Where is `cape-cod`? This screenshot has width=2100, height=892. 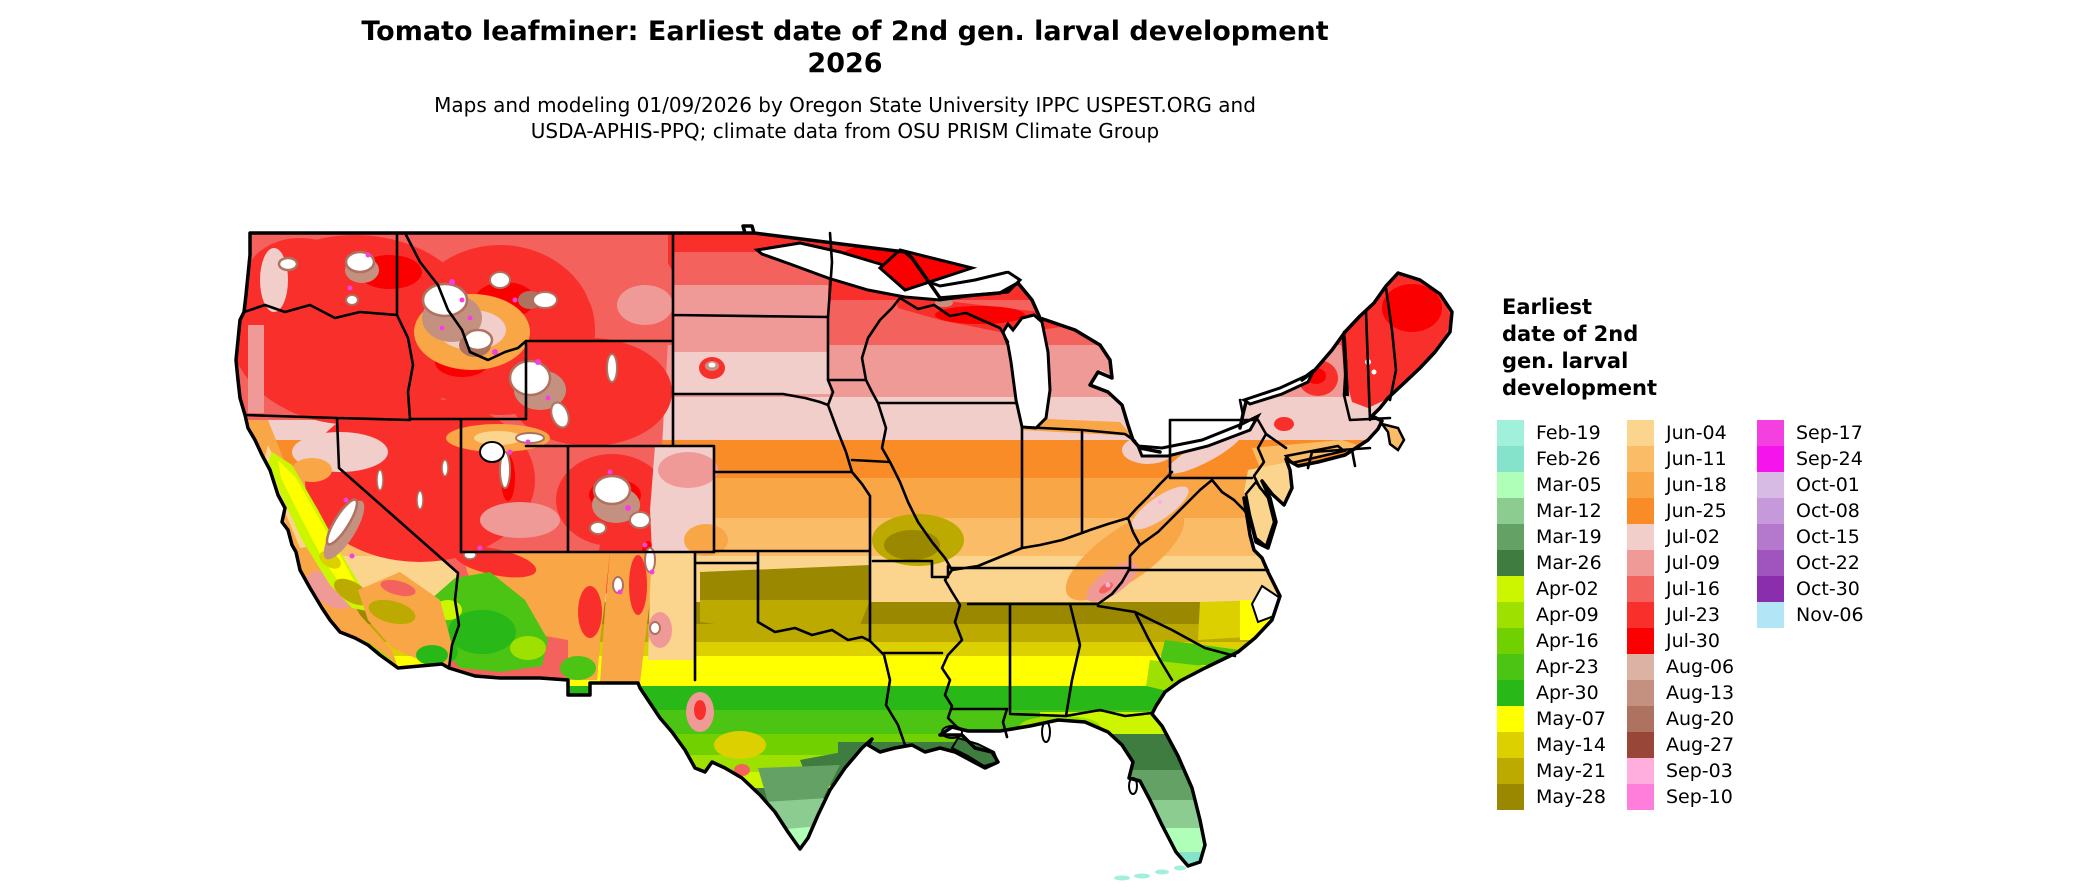 cape-cod is located at coordinates (1392, 436).